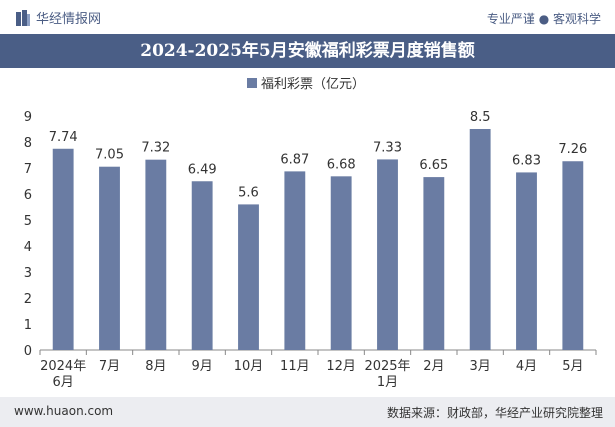  Describe the element at coordinates (295, 366) in the screenshot. I see `x-tick-label: 11月` at that location.